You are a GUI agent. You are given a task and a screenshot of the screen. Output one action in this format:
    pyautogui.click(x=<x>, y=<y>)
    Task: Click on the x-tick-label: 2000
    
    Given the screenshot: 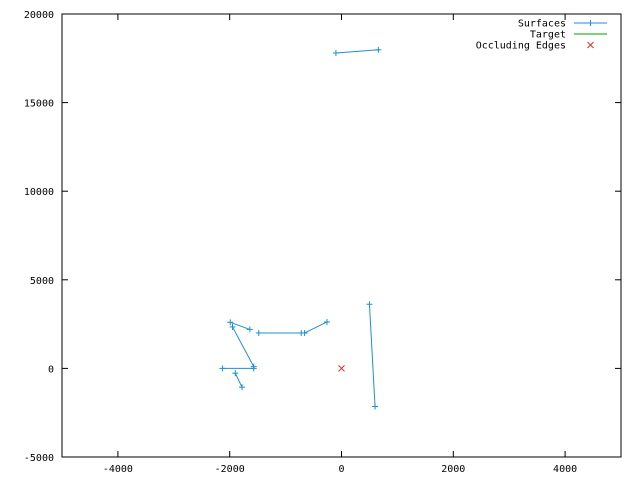 What is the action you would take?
    pyautogui.click(x=453, y=469)
    